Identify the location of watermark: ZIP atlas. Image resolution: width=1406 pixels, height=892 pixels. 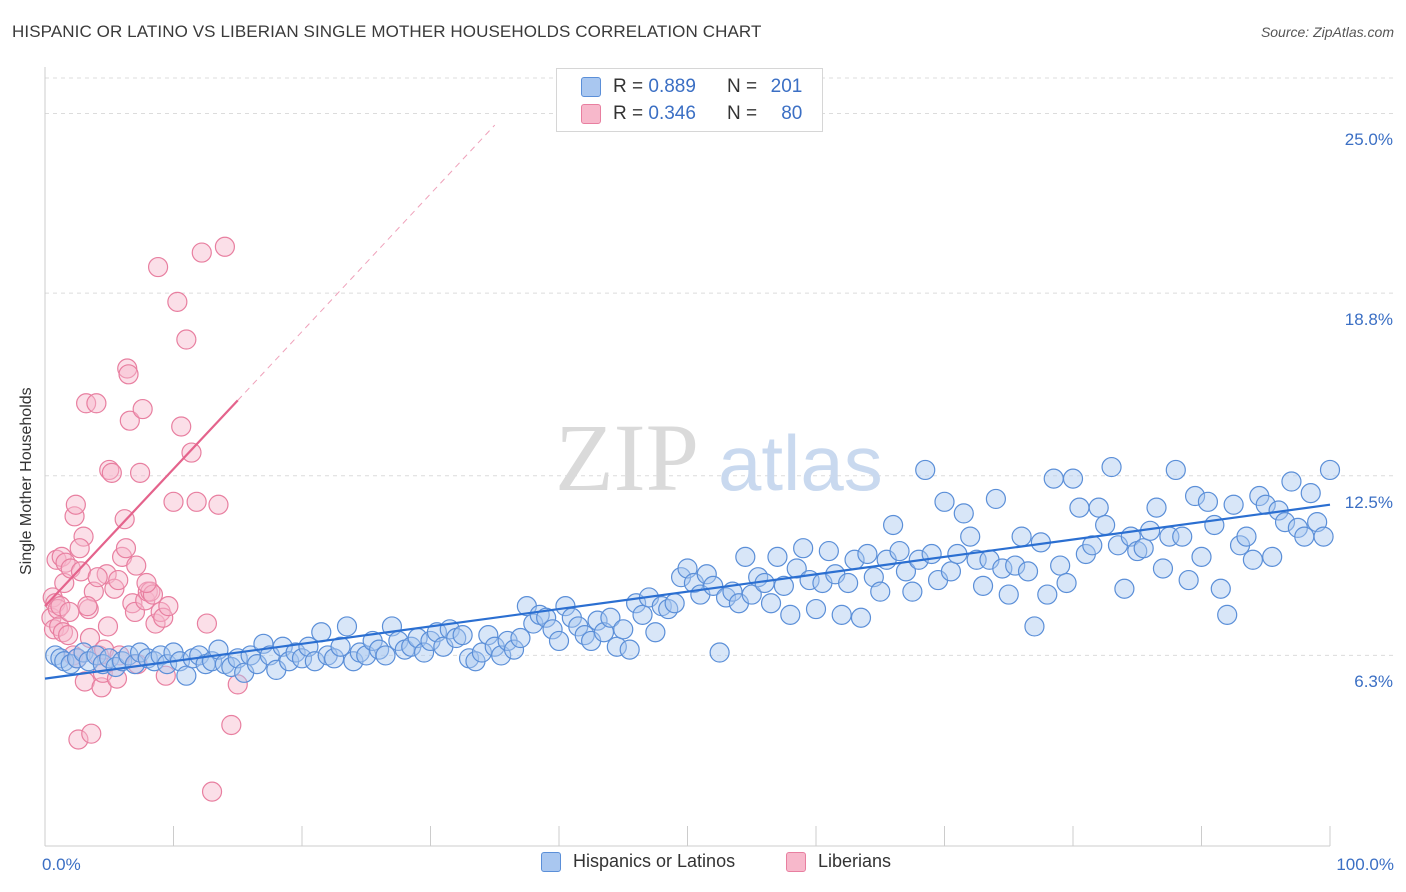
(719, 457).